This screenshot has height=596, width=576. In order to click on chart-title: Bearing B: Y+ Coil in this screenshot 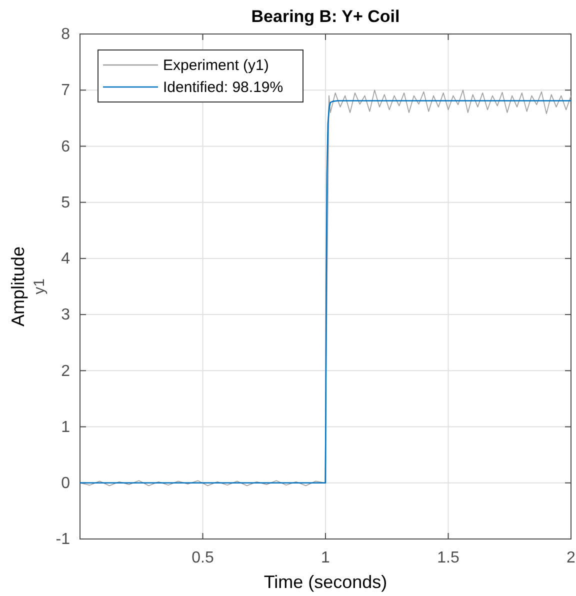, I will do `click(325, 16)`.